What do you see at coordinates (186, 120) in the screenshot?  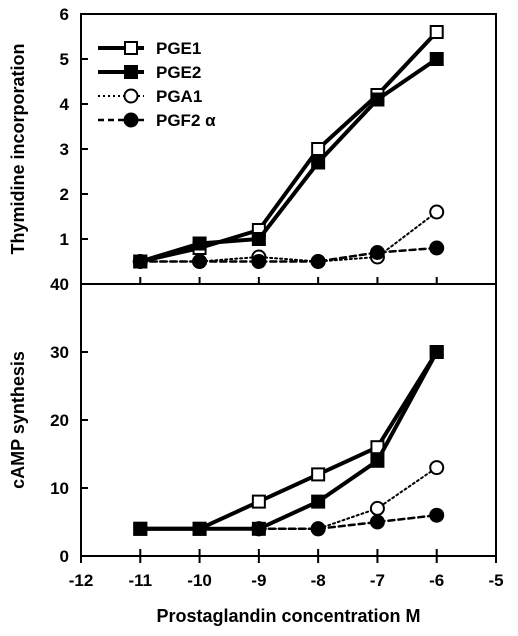 I see `legend-label-pgf2: PGF2 α` at bounding box center [186, 120].